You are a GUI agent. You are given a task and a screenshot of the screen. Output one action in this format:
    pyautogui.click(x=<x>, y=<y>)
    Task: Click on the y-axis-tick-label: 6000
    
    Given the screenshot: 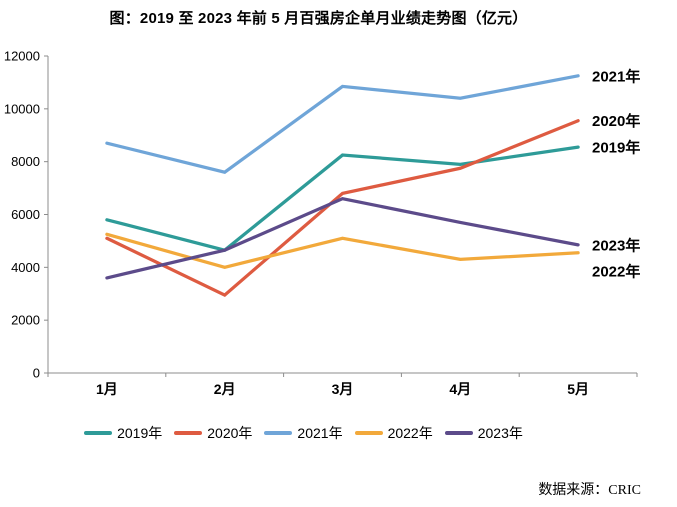 What is the action you would take?
    pyautogui.click(x=25, y=214)
    